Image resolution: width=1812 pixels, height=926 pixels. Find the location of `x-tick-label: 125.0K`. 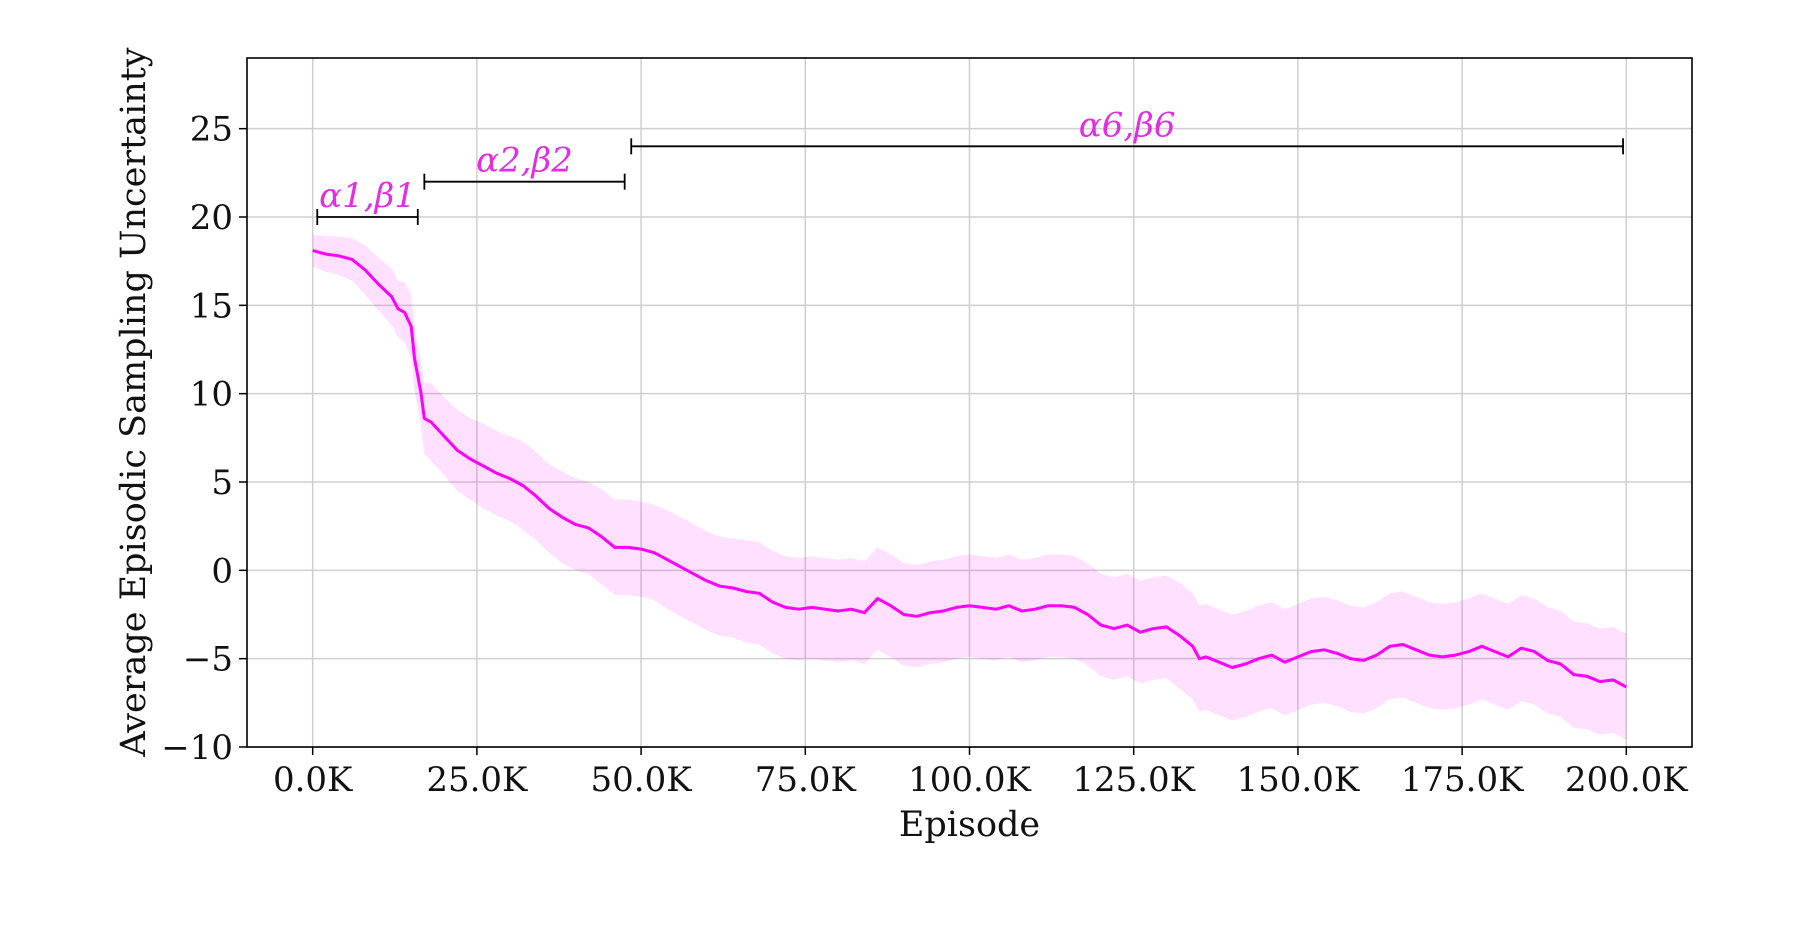

x-tick-label: 125.0K is located at coordinates (1133, 780).